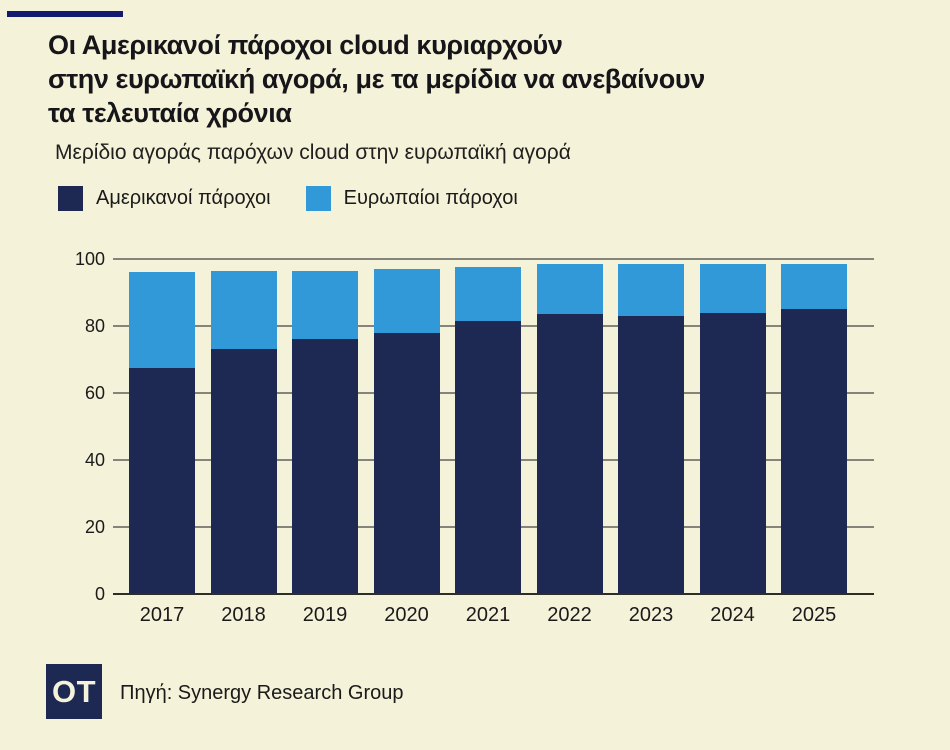 The height and width of the screenshot is (750, 950). What do you see at coordinates (162, 480) in the screenshot?
I see `bar-segment-2017-us` at bounding box center [162, 480].